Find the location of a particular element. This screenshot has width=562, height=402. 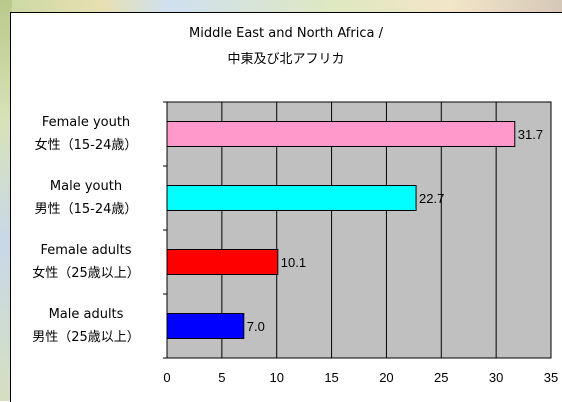

x-tick-label: 0 is located at coordinates (166, 377).